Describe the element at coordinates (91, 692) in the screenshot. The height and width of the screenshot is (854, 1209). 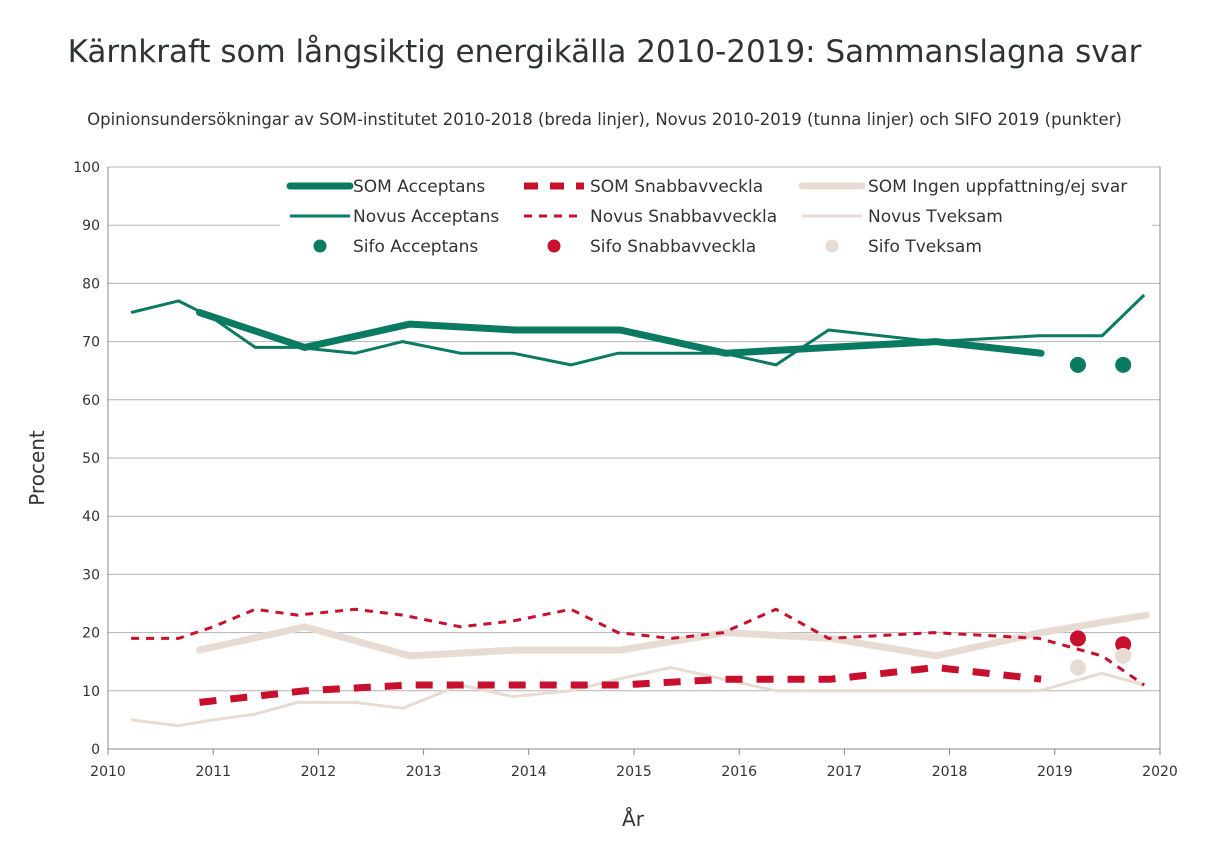
I see `y-tick-label: 10` at that location.